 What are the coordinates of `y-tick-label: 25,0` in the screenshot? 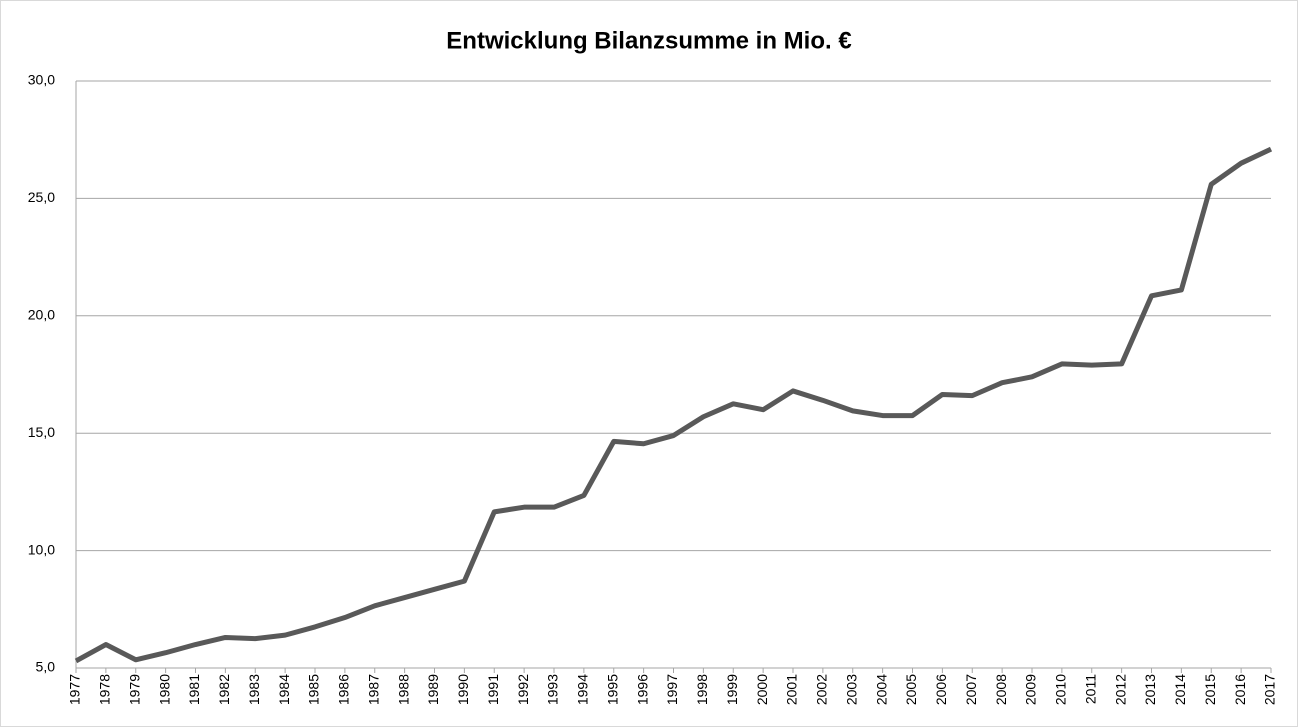 It's located at (41, 197).